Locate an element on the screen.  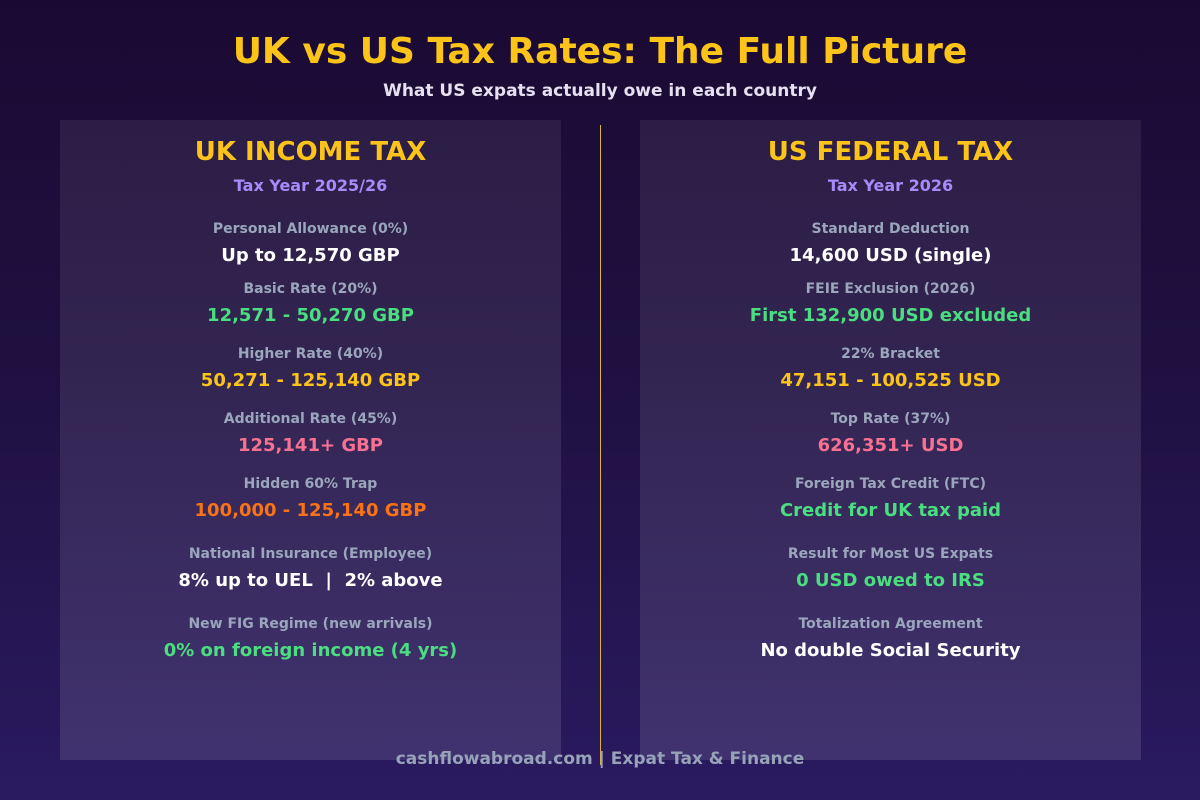
us-row-value: 0 USD owed to IRS is located at coordinates (890, 580).